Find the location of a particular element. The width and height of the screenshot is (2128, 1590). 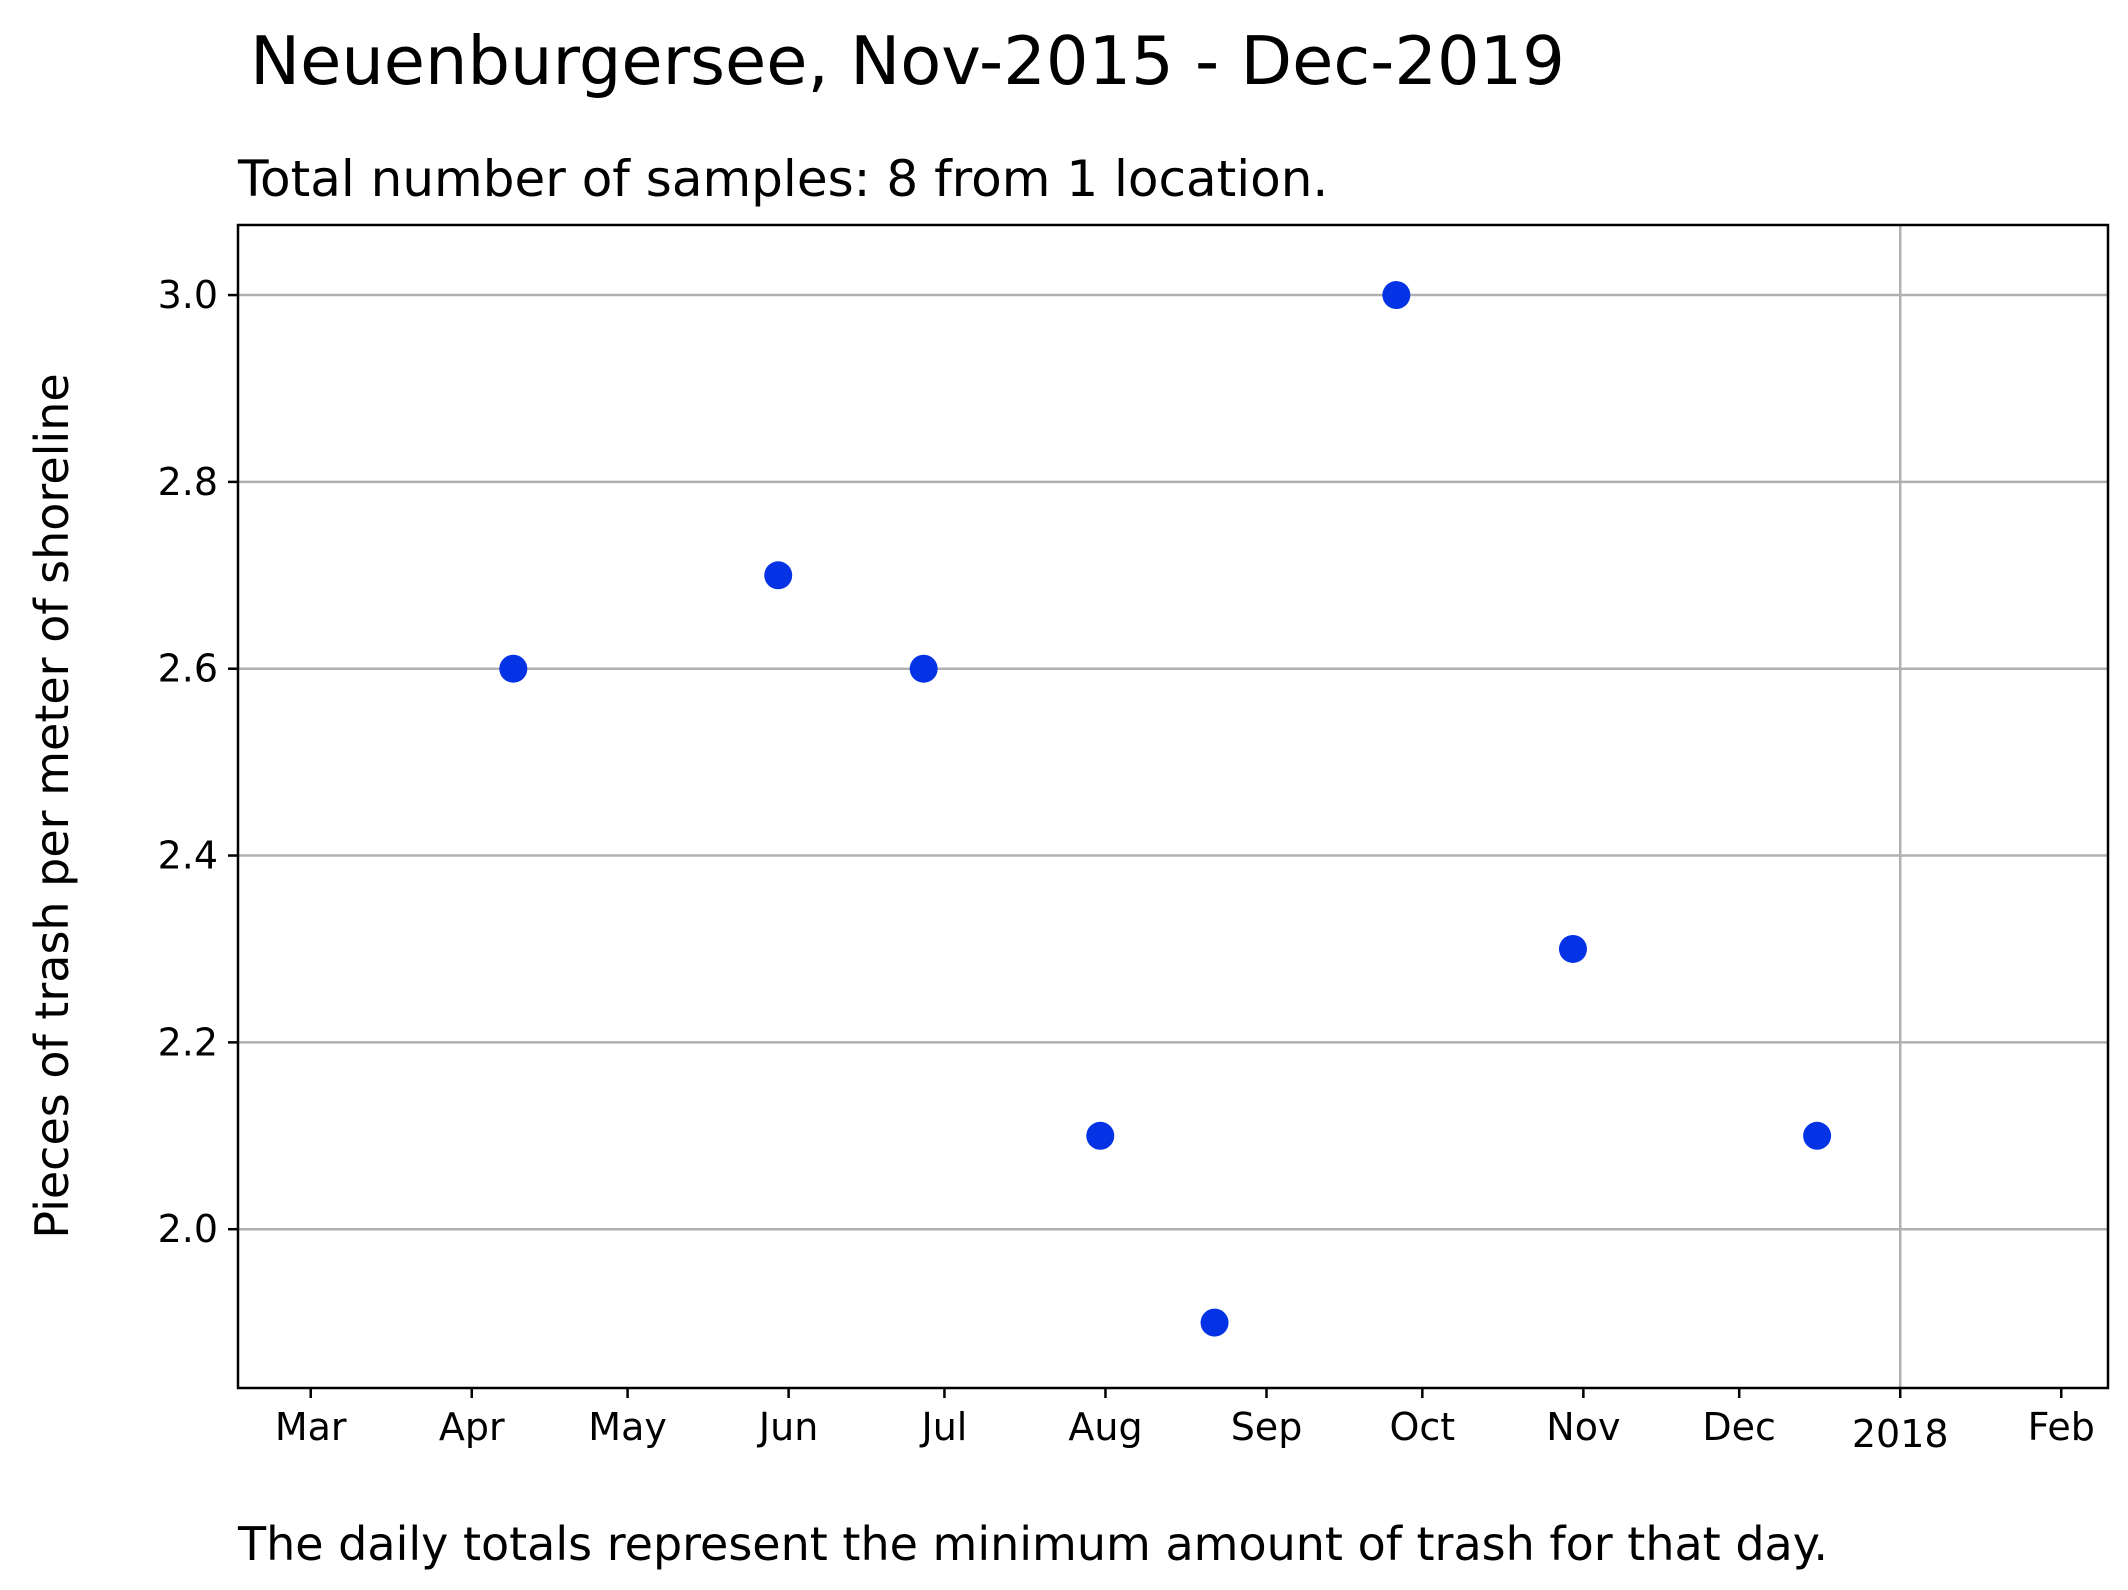

y-tick-label: 2.6 is located at coordinates (188, 669).